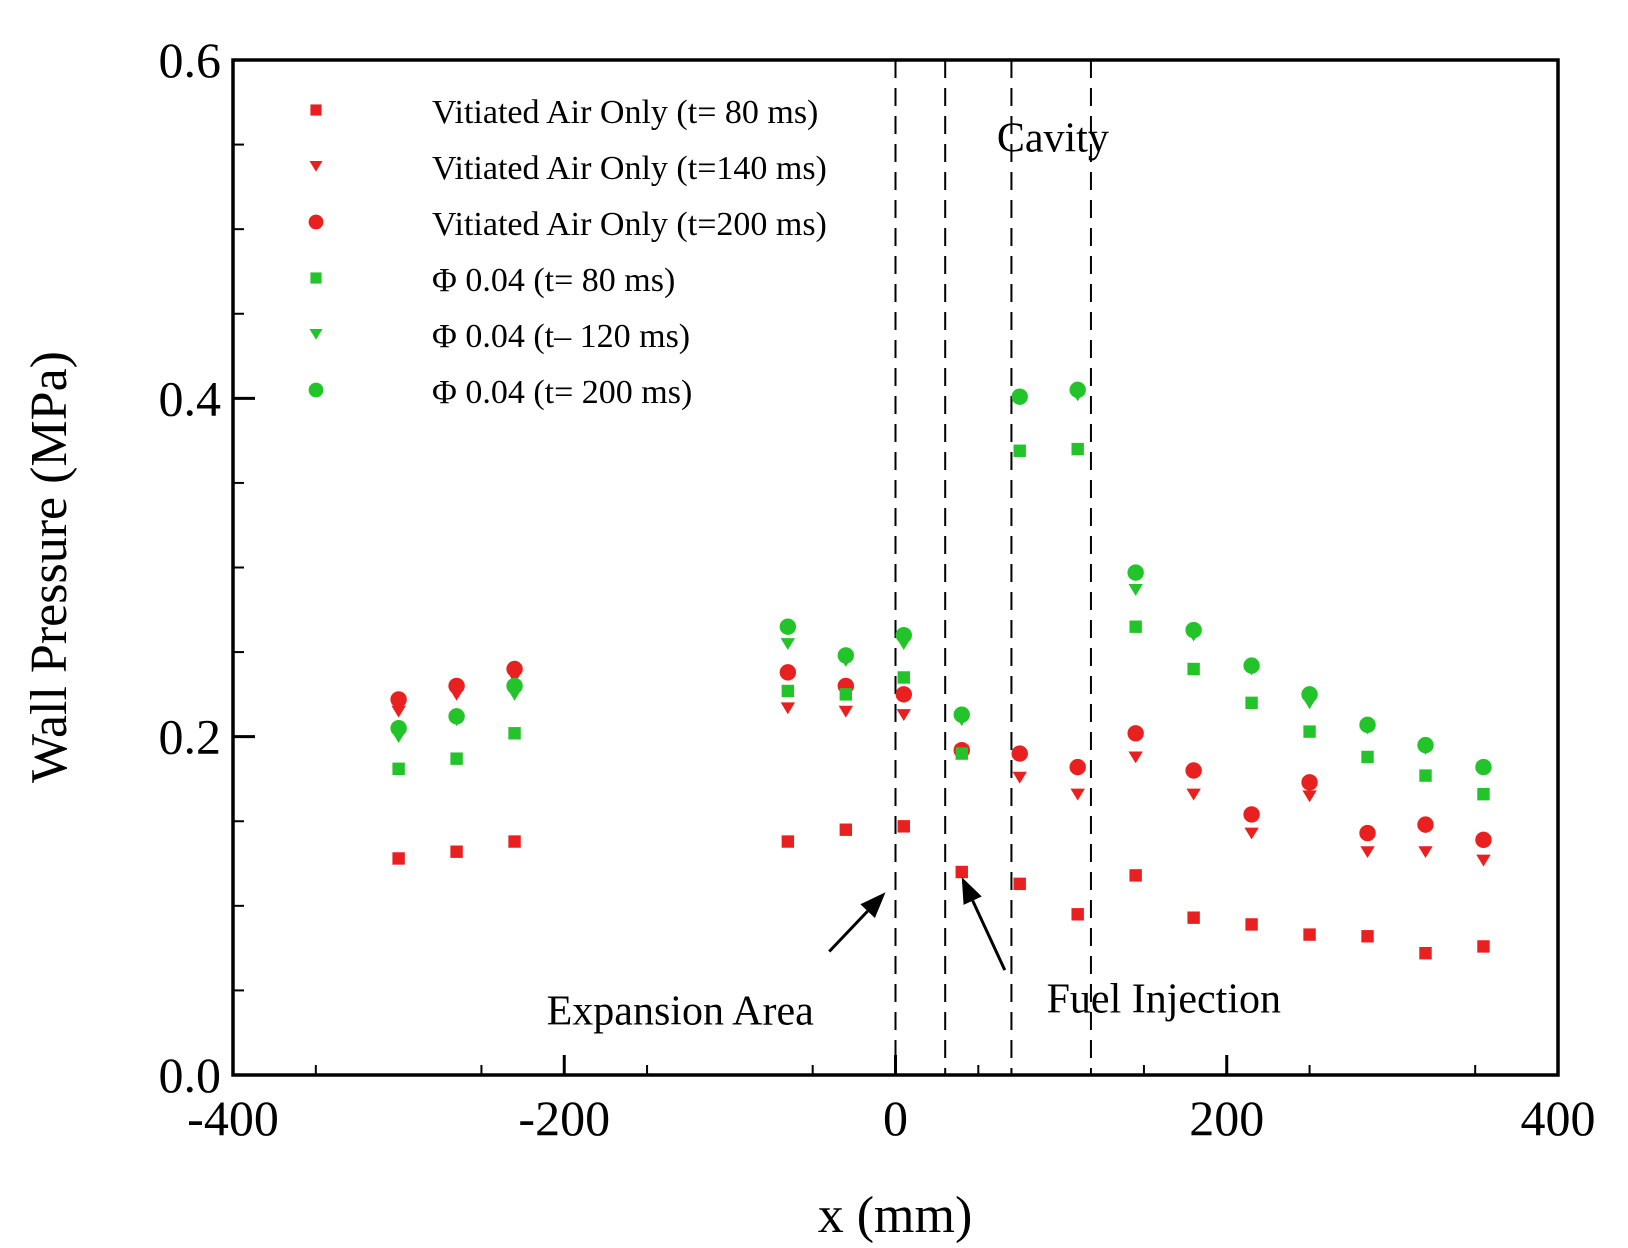 The width and height of the screenshot is (1628, 1248). I want to click on legend-label: Φ 0.04 (t= 200 ms), so click(562, 392).